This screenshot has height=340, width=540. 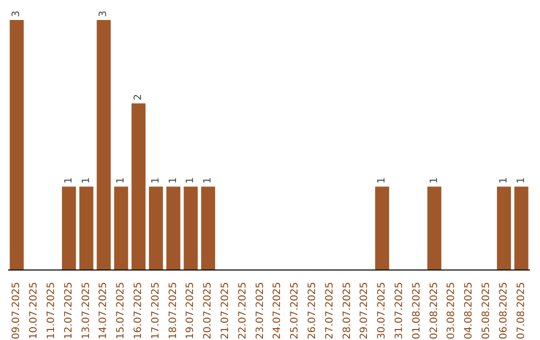 What do you see at coordinates (104, 311) in the screenshot?
I see `x-tick-label: 14.07.2025` at bounding box center [104, 311].